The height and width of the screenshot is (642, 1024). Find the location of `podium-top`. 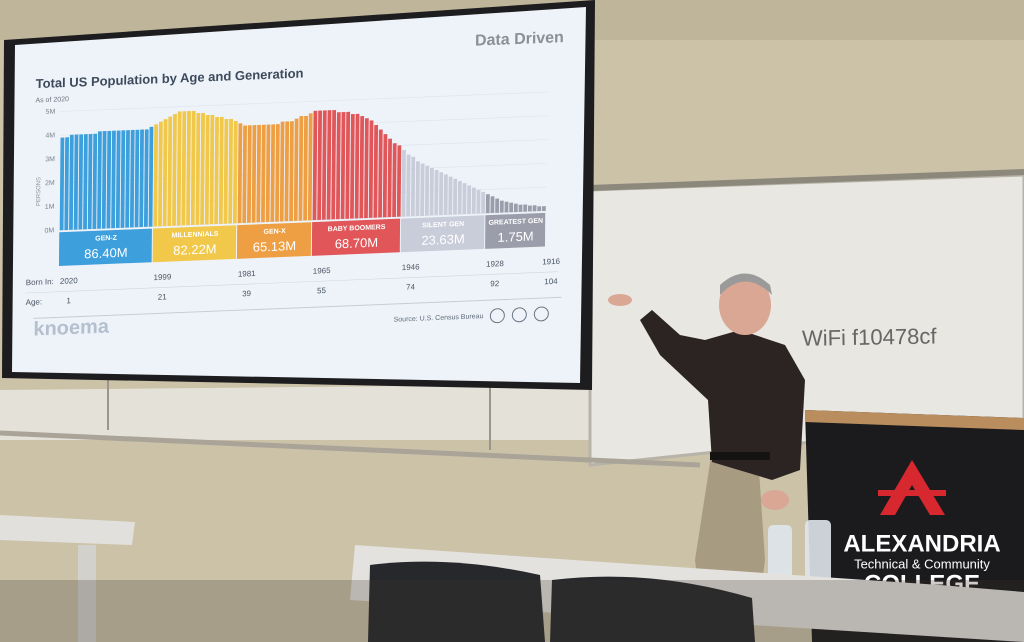

podium-top is located at coordinates (914, 420).